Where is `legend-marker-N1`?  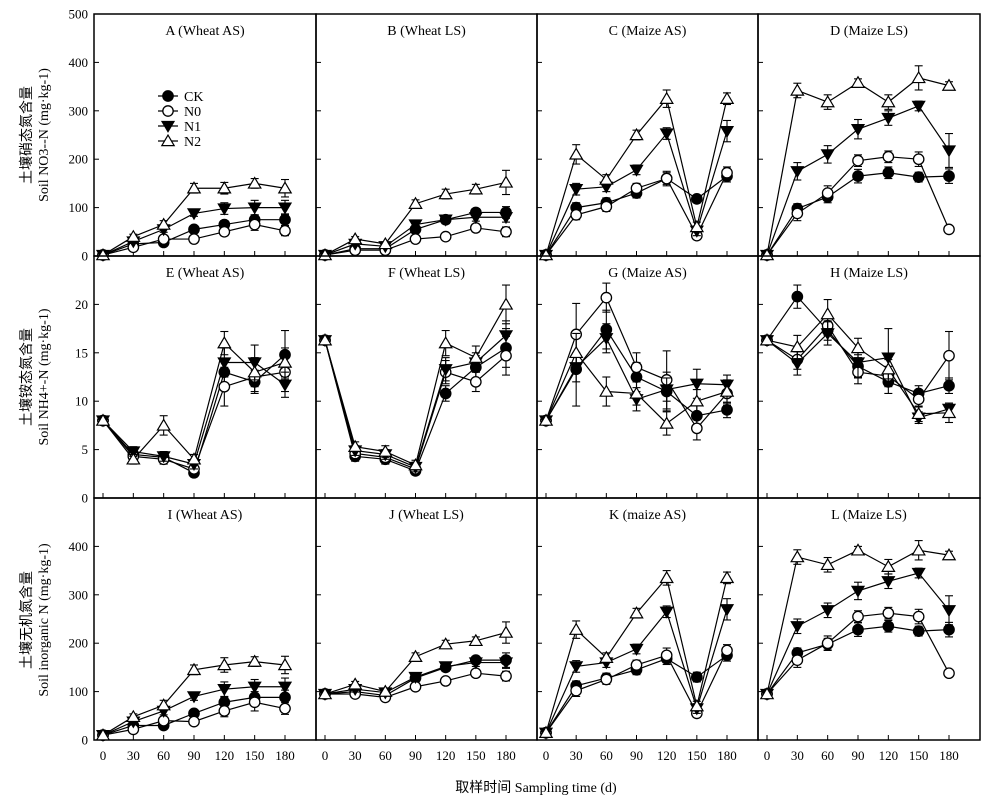
legend-marker-N1 is located at coordinates (168, 126).